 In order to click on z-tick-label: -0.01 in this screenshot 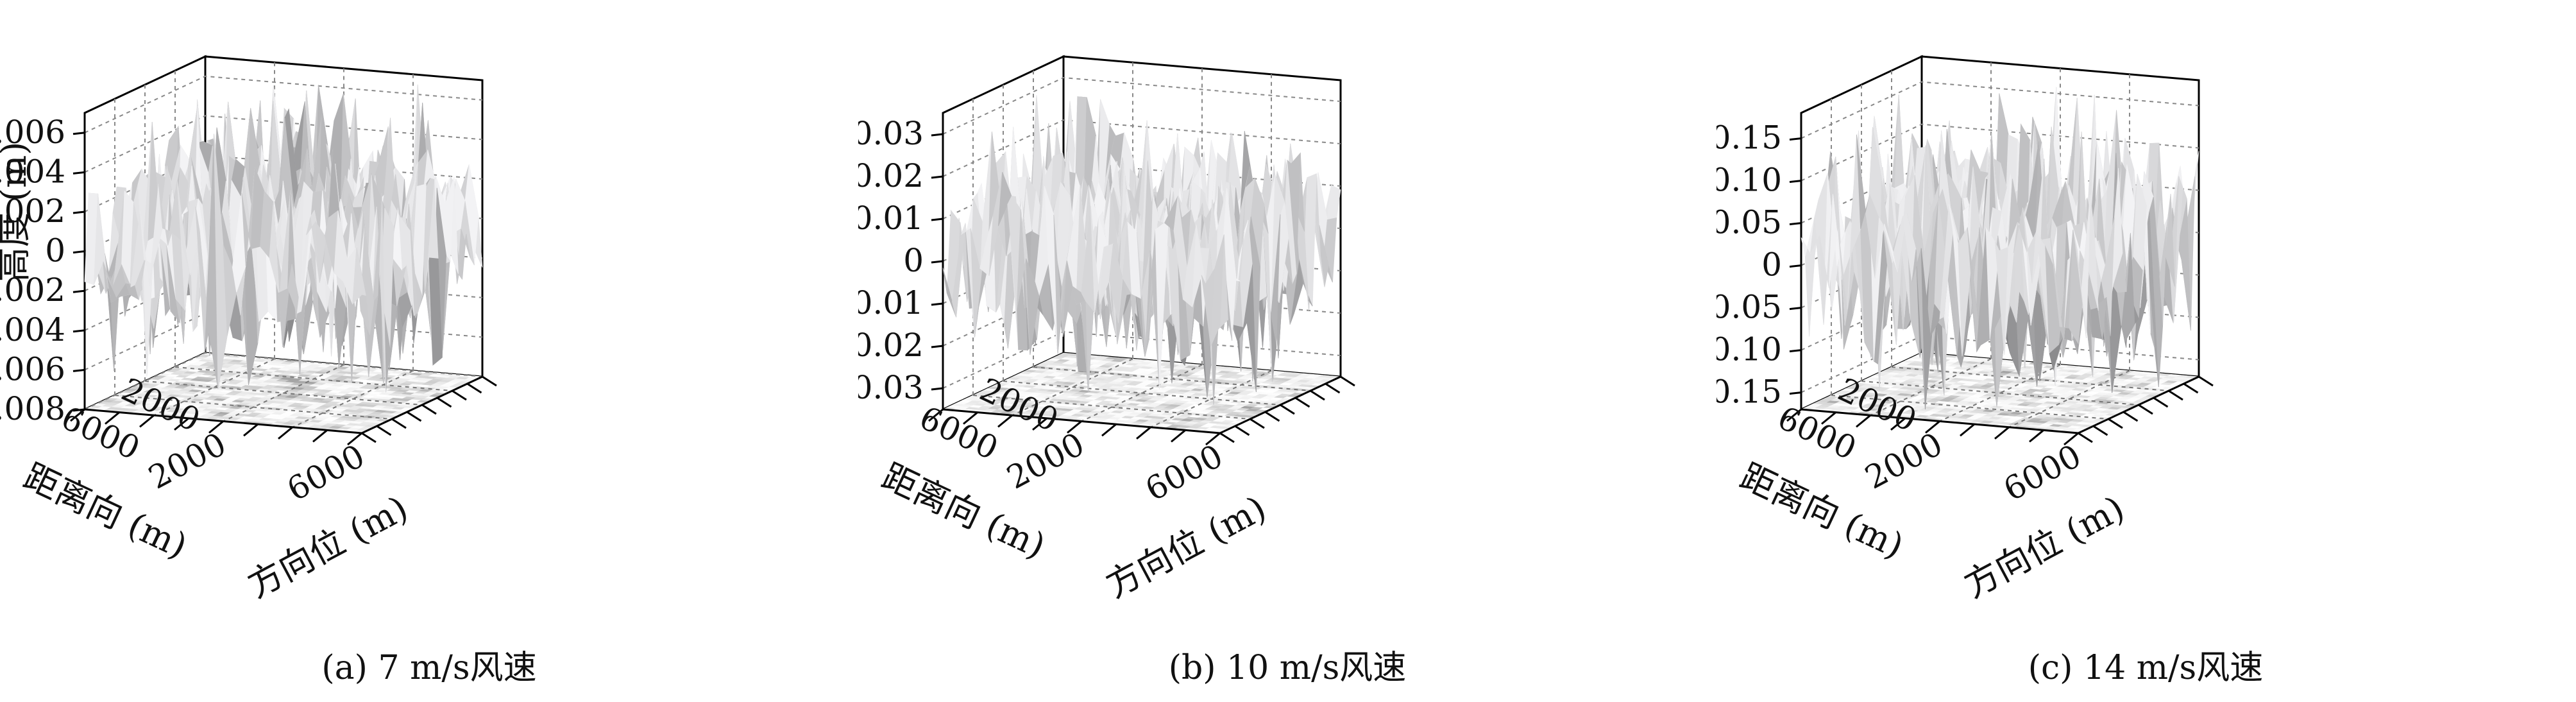, I will do `click(891, 302)`.